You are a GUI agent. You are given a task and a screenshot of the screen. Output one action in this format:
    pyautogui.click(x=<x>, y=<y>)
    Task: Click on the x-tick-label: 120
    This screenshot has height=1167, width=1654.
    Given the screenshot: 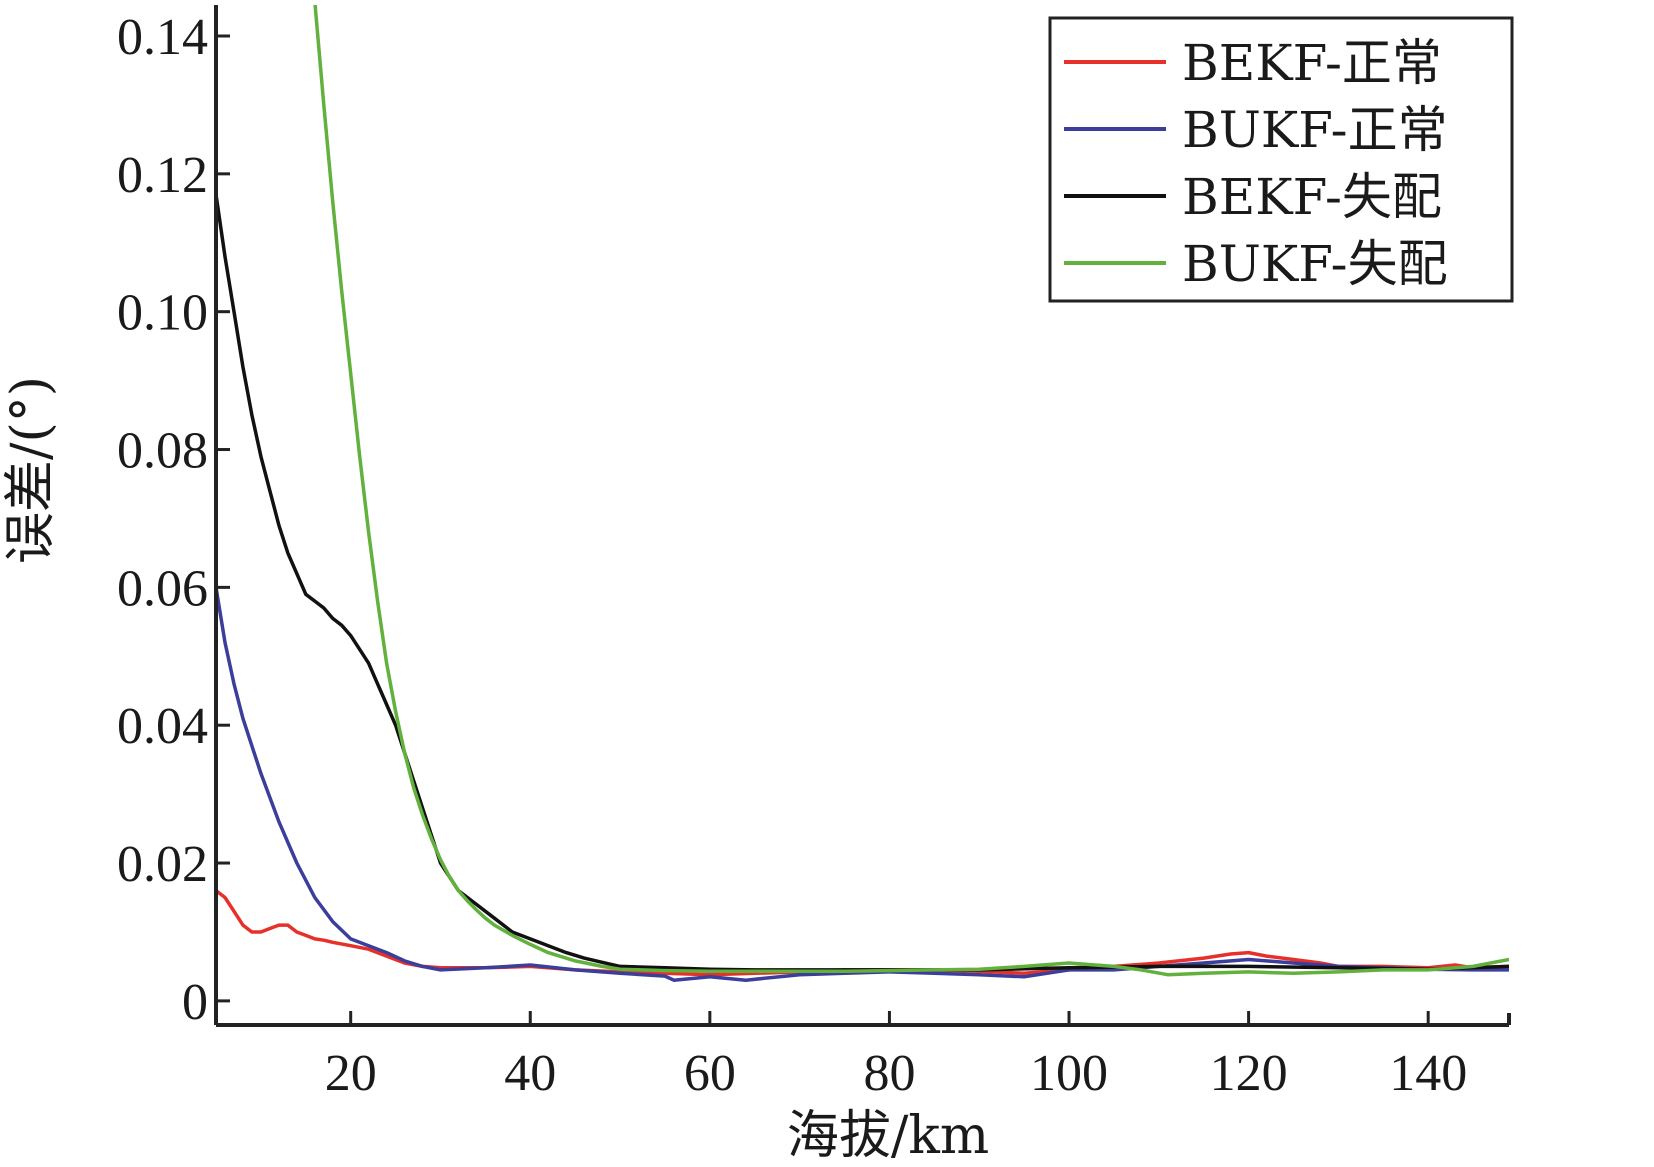 What is the action you would take?
    pyautogui.click(x=1249, y=1073)
    